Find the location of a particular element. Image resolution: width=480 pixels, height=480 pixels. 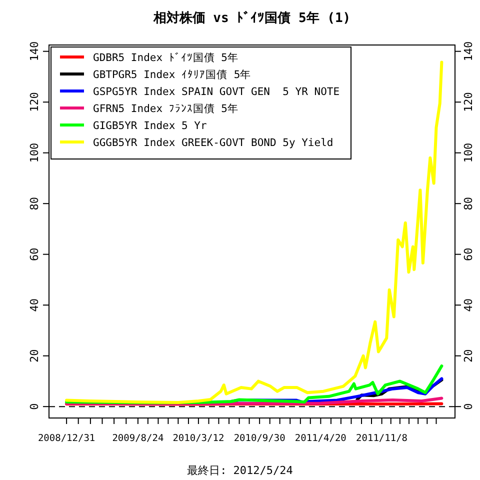

y2-tick-label: 80 is located at coordinates (468, 203).